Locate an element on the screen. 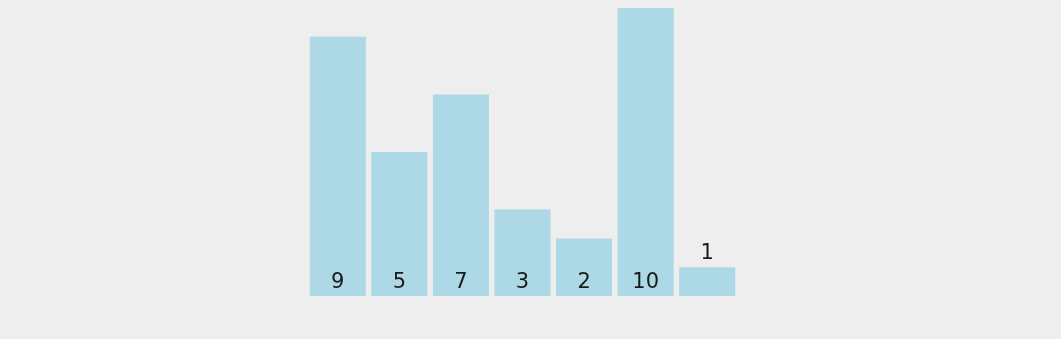  data-label: 3 is located at coordinates (522, 281).